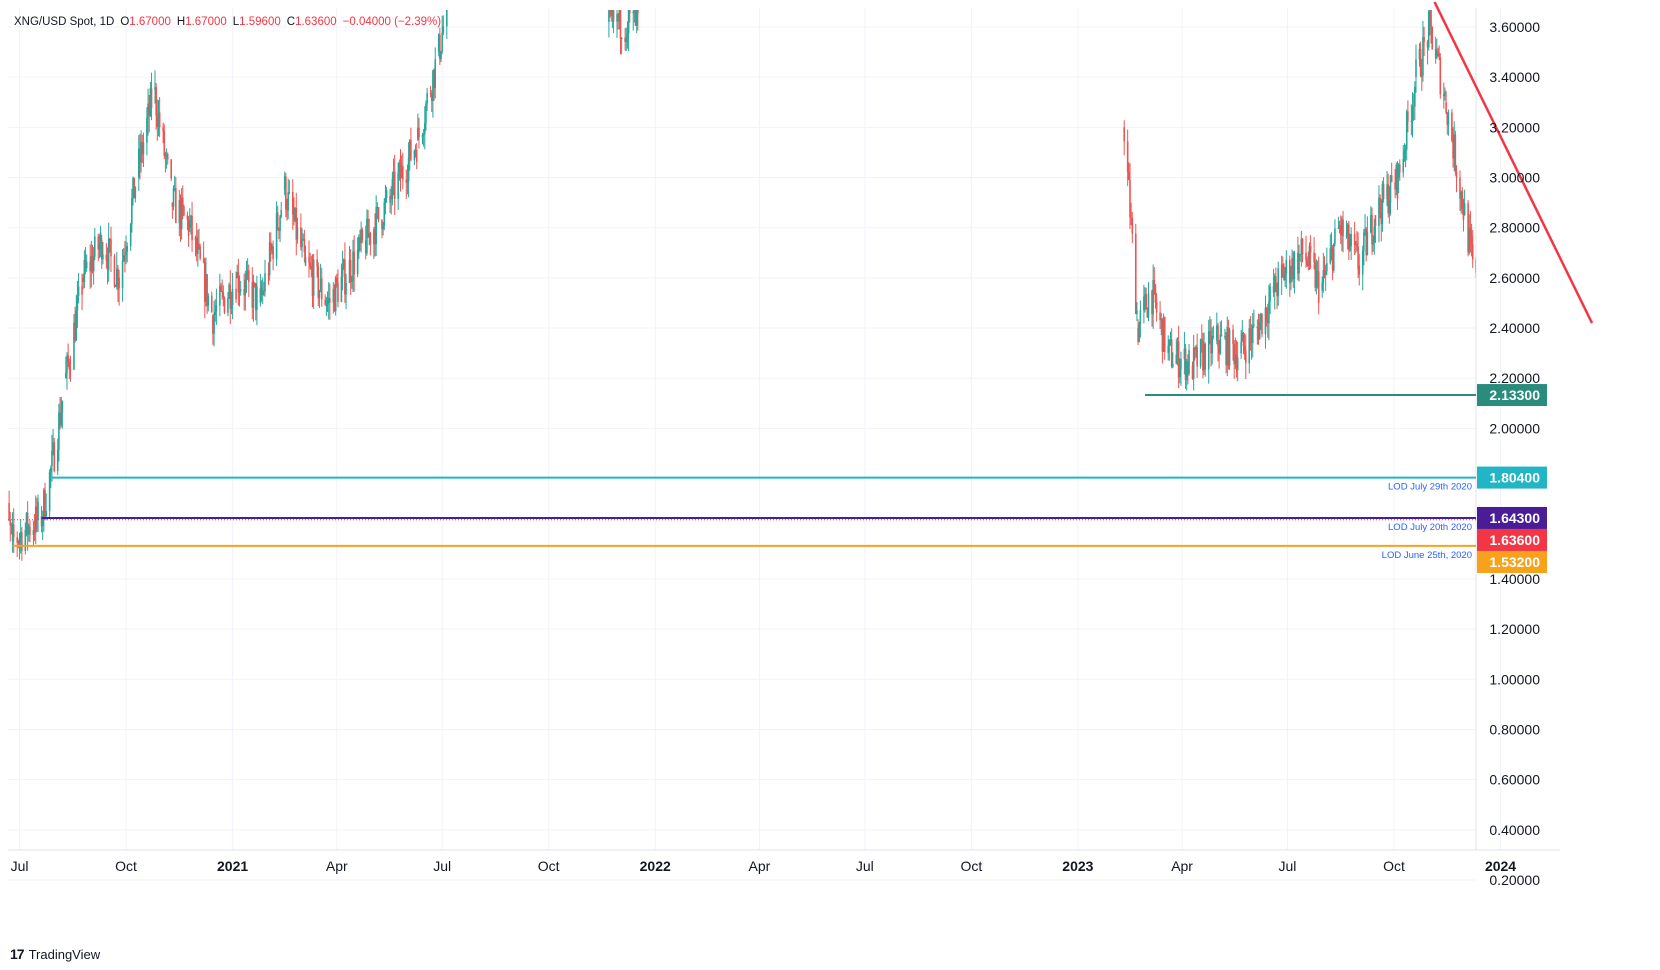  I want to click on price-tick-label: 2.40000, so click(1514, 328).